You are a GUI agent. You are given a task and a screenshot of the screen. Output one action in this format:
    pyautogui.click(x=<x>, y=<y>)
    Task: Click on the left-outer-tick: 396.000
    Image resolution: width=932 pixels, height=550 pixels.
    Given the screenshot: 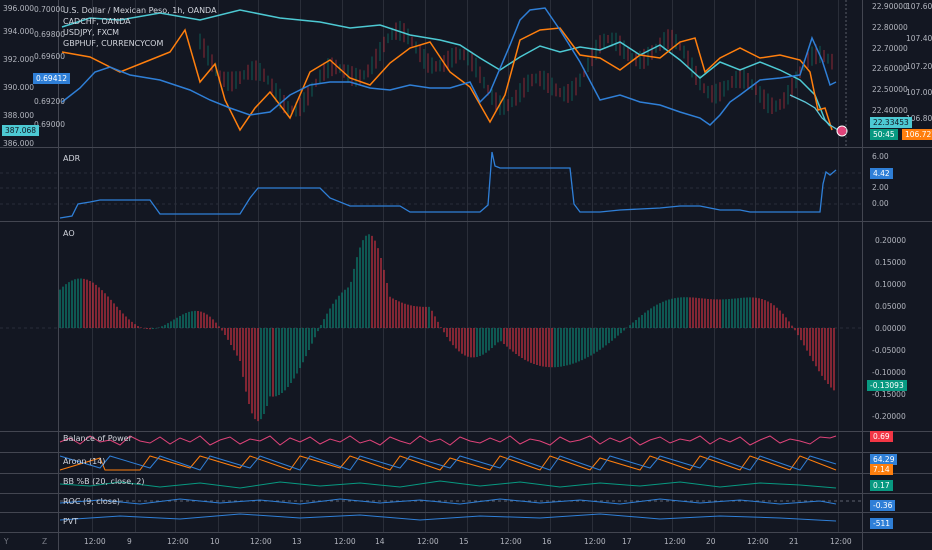 What is the action you would take?
    pyautogui.click(x=19, y=8)
    